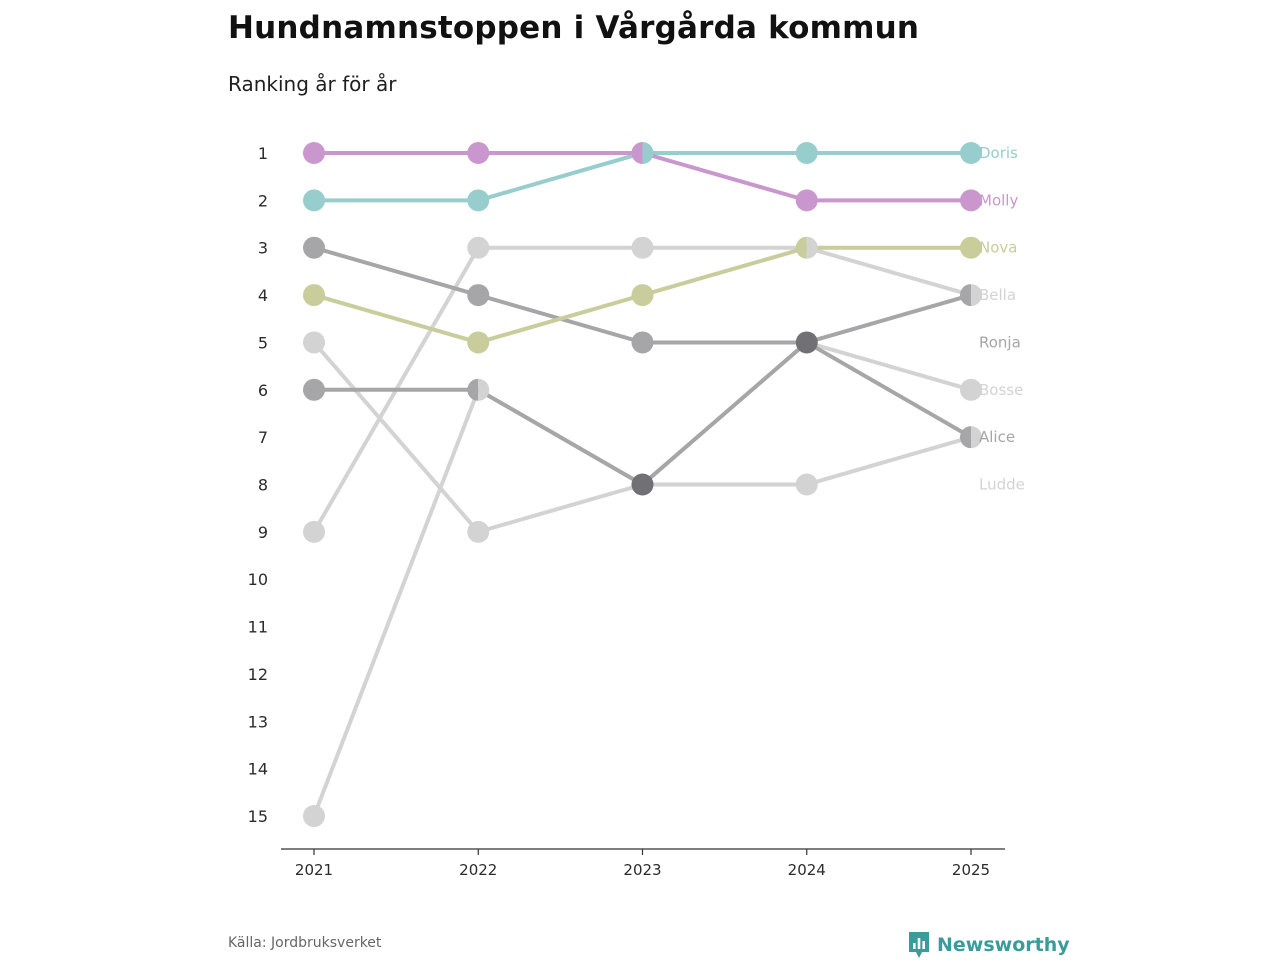 The width and height of the screenshot is (1280, 960). I want to click on series-end-labels: Doris Molly Nova Bella Ronja Bosse Alice Ludde, so click(1002, 319).